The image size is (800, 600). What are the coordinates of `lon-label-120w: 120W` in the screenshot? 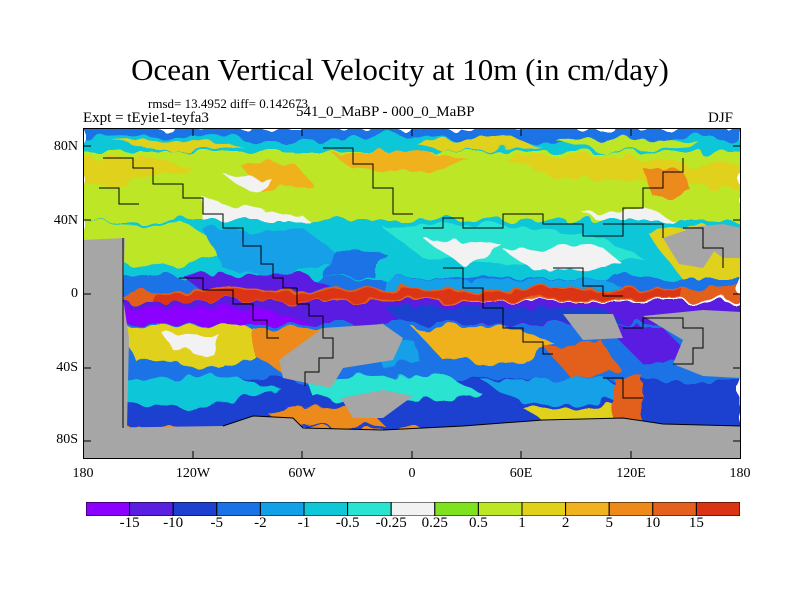 It's located at (193, 473).